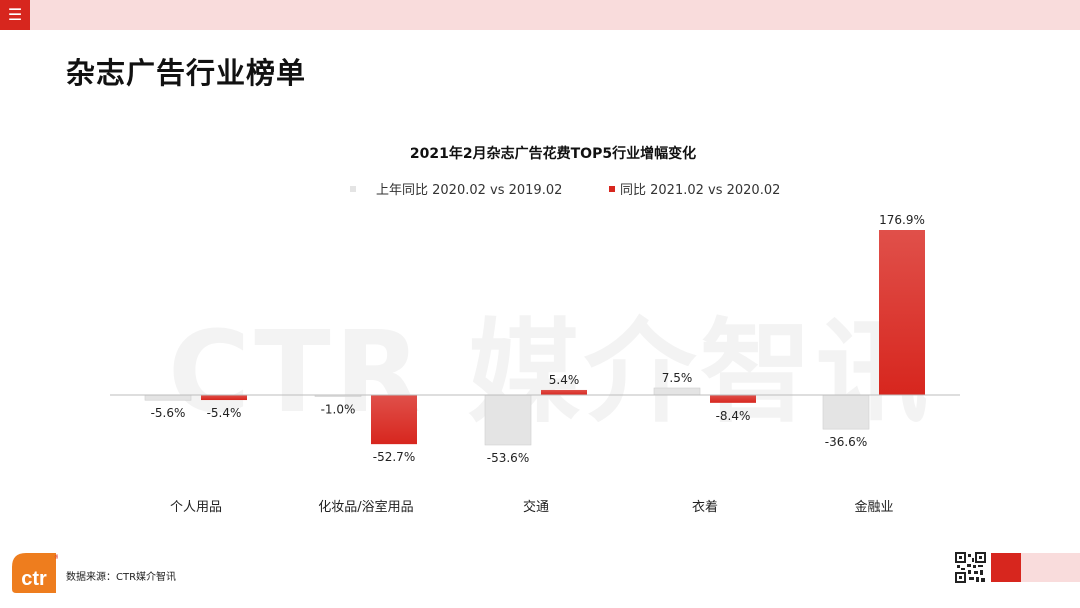  I want to click on legend-label-2: 同比 2021.02 vs 2020.02, so click(700, 190).